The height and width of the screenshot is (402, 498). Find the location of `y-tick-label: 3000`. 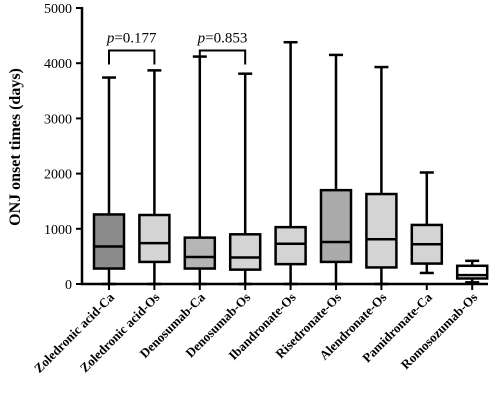

y-tick-label: 3000 is located at coordinates (58, 119).